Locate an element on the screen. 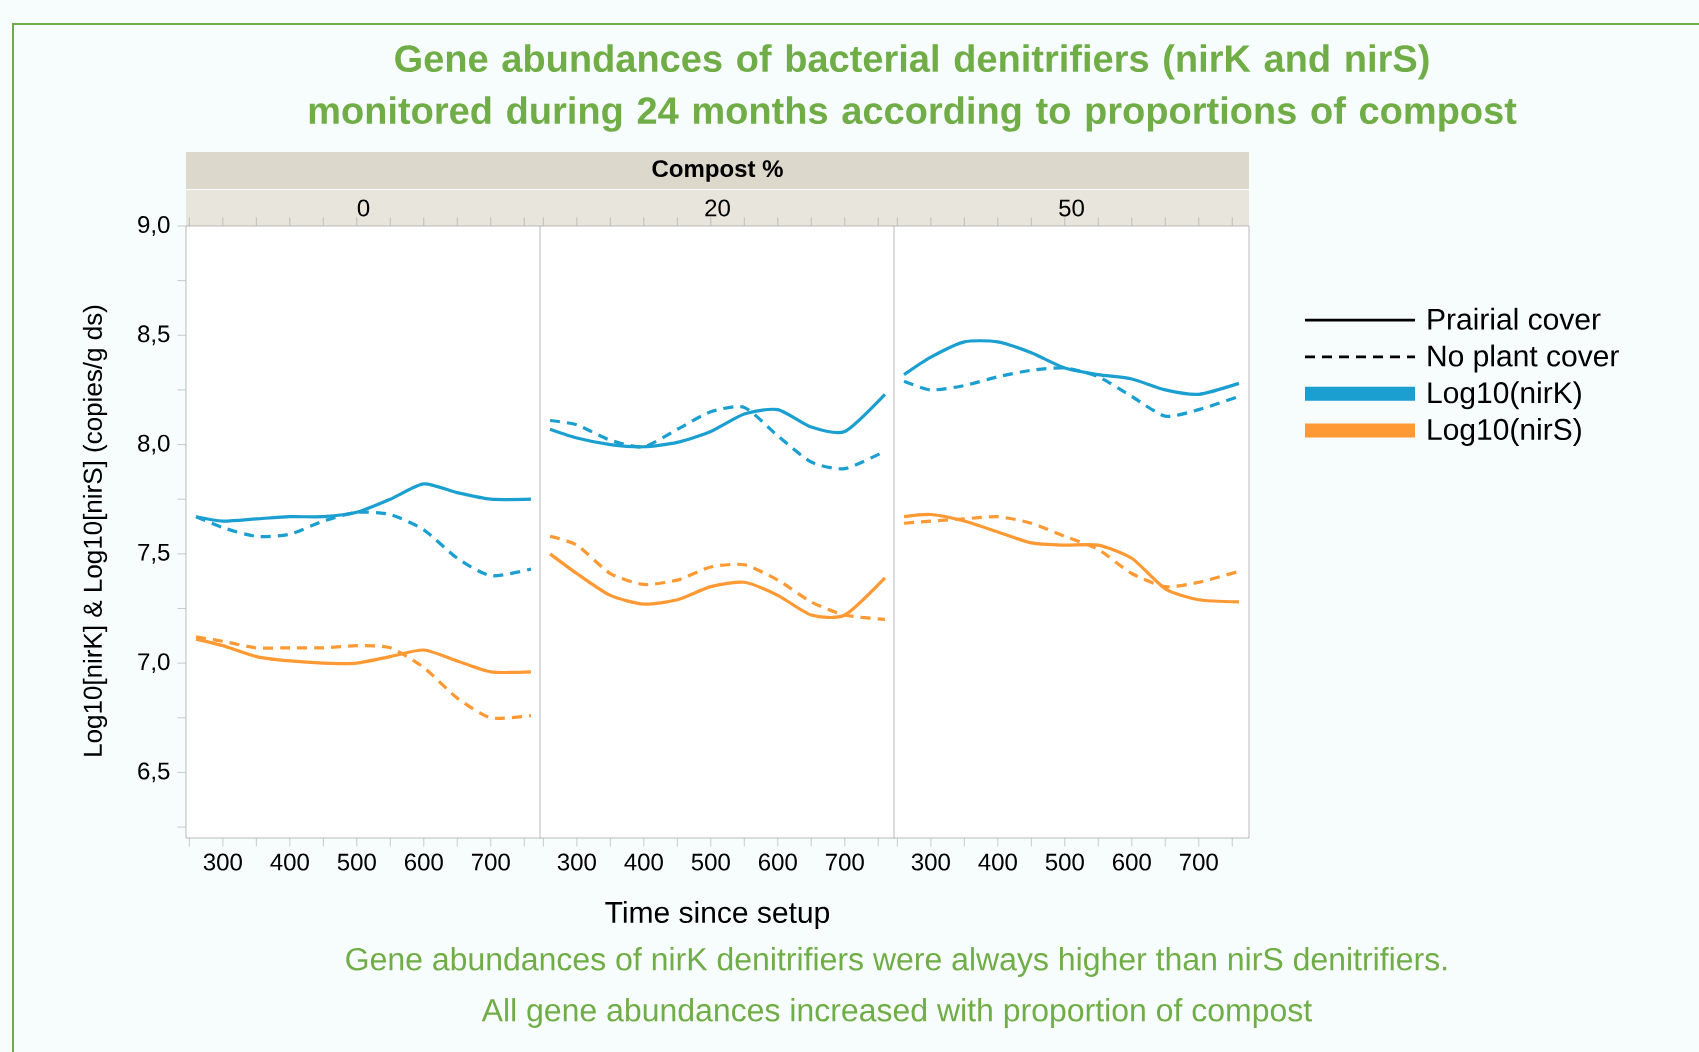  chart-title: 0 is located at coordinates (363, 208).